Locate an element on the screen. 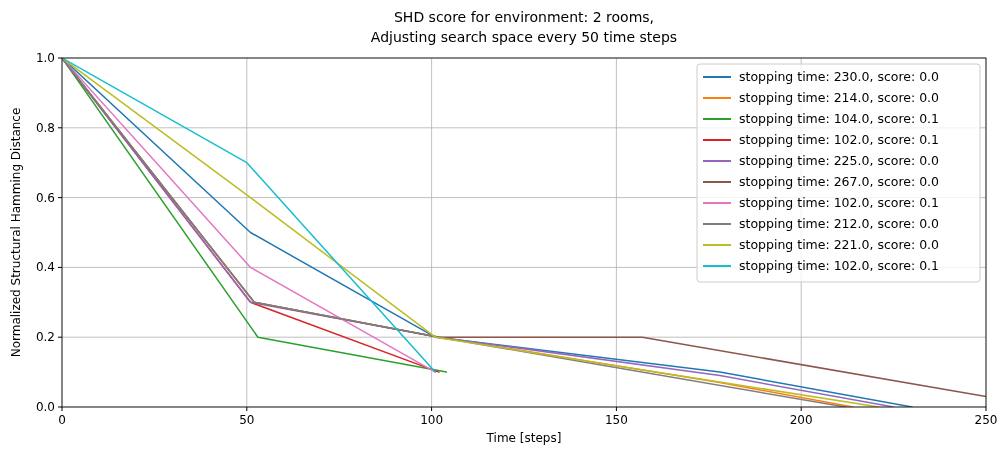  legend-label: stopping time: 267.0, score: 0.0 is located at coordinates (839, 181).